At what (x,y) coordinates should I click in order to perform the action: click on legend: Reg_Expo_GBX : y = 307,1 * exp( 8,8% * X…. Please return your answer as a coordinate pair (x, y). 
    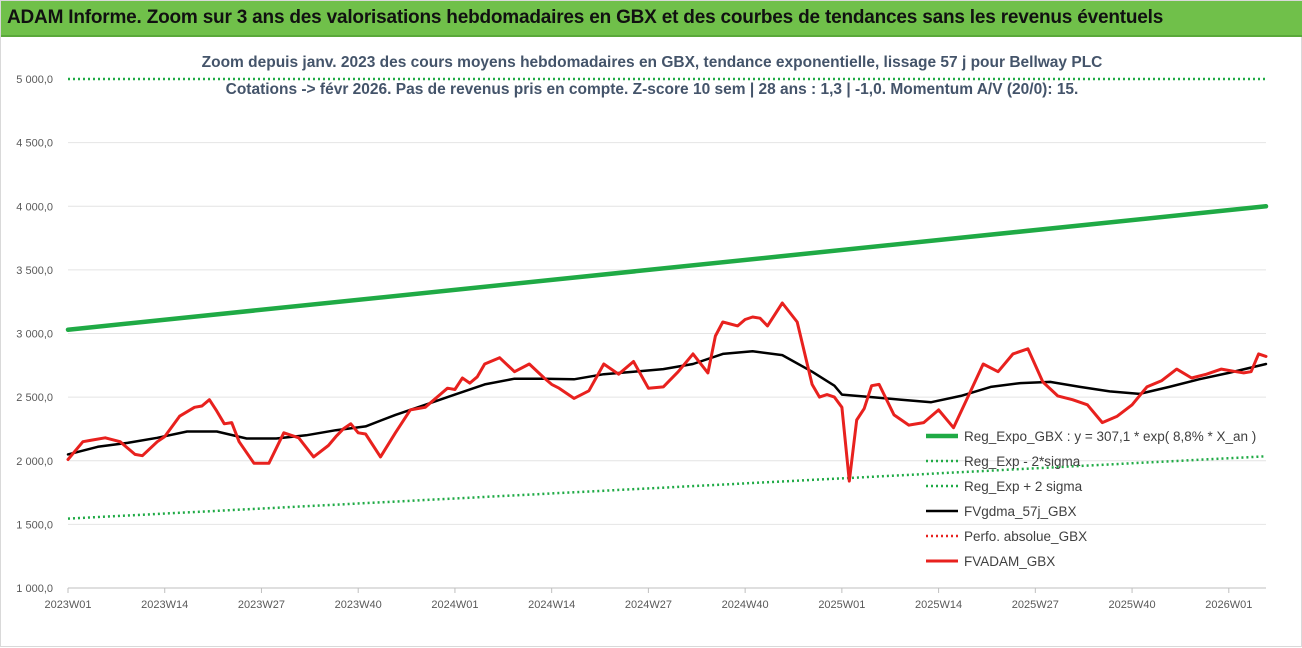
    Looking at the image, I should click on (1091, 499).